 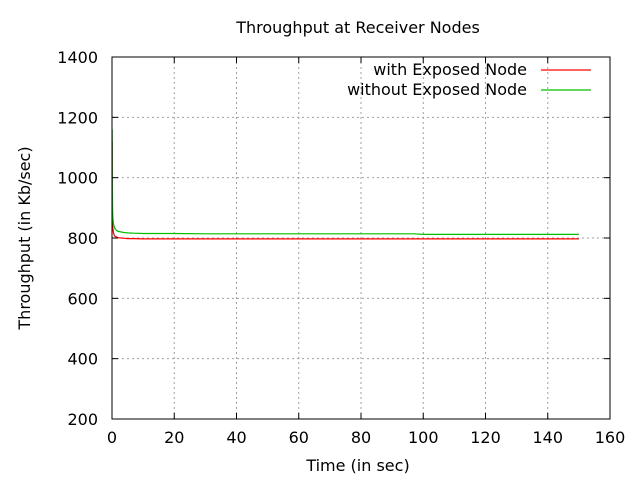 I want to click on y-tick-label: 800, so click(x=82, y=238).